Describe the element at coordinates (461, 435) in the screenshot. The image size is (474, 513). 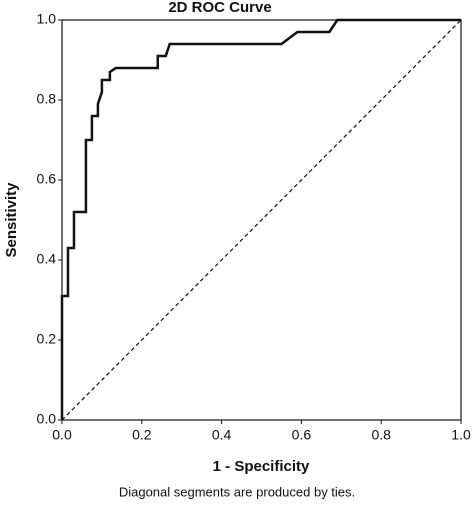
I see `x-tick-label: 1.0` at that location.